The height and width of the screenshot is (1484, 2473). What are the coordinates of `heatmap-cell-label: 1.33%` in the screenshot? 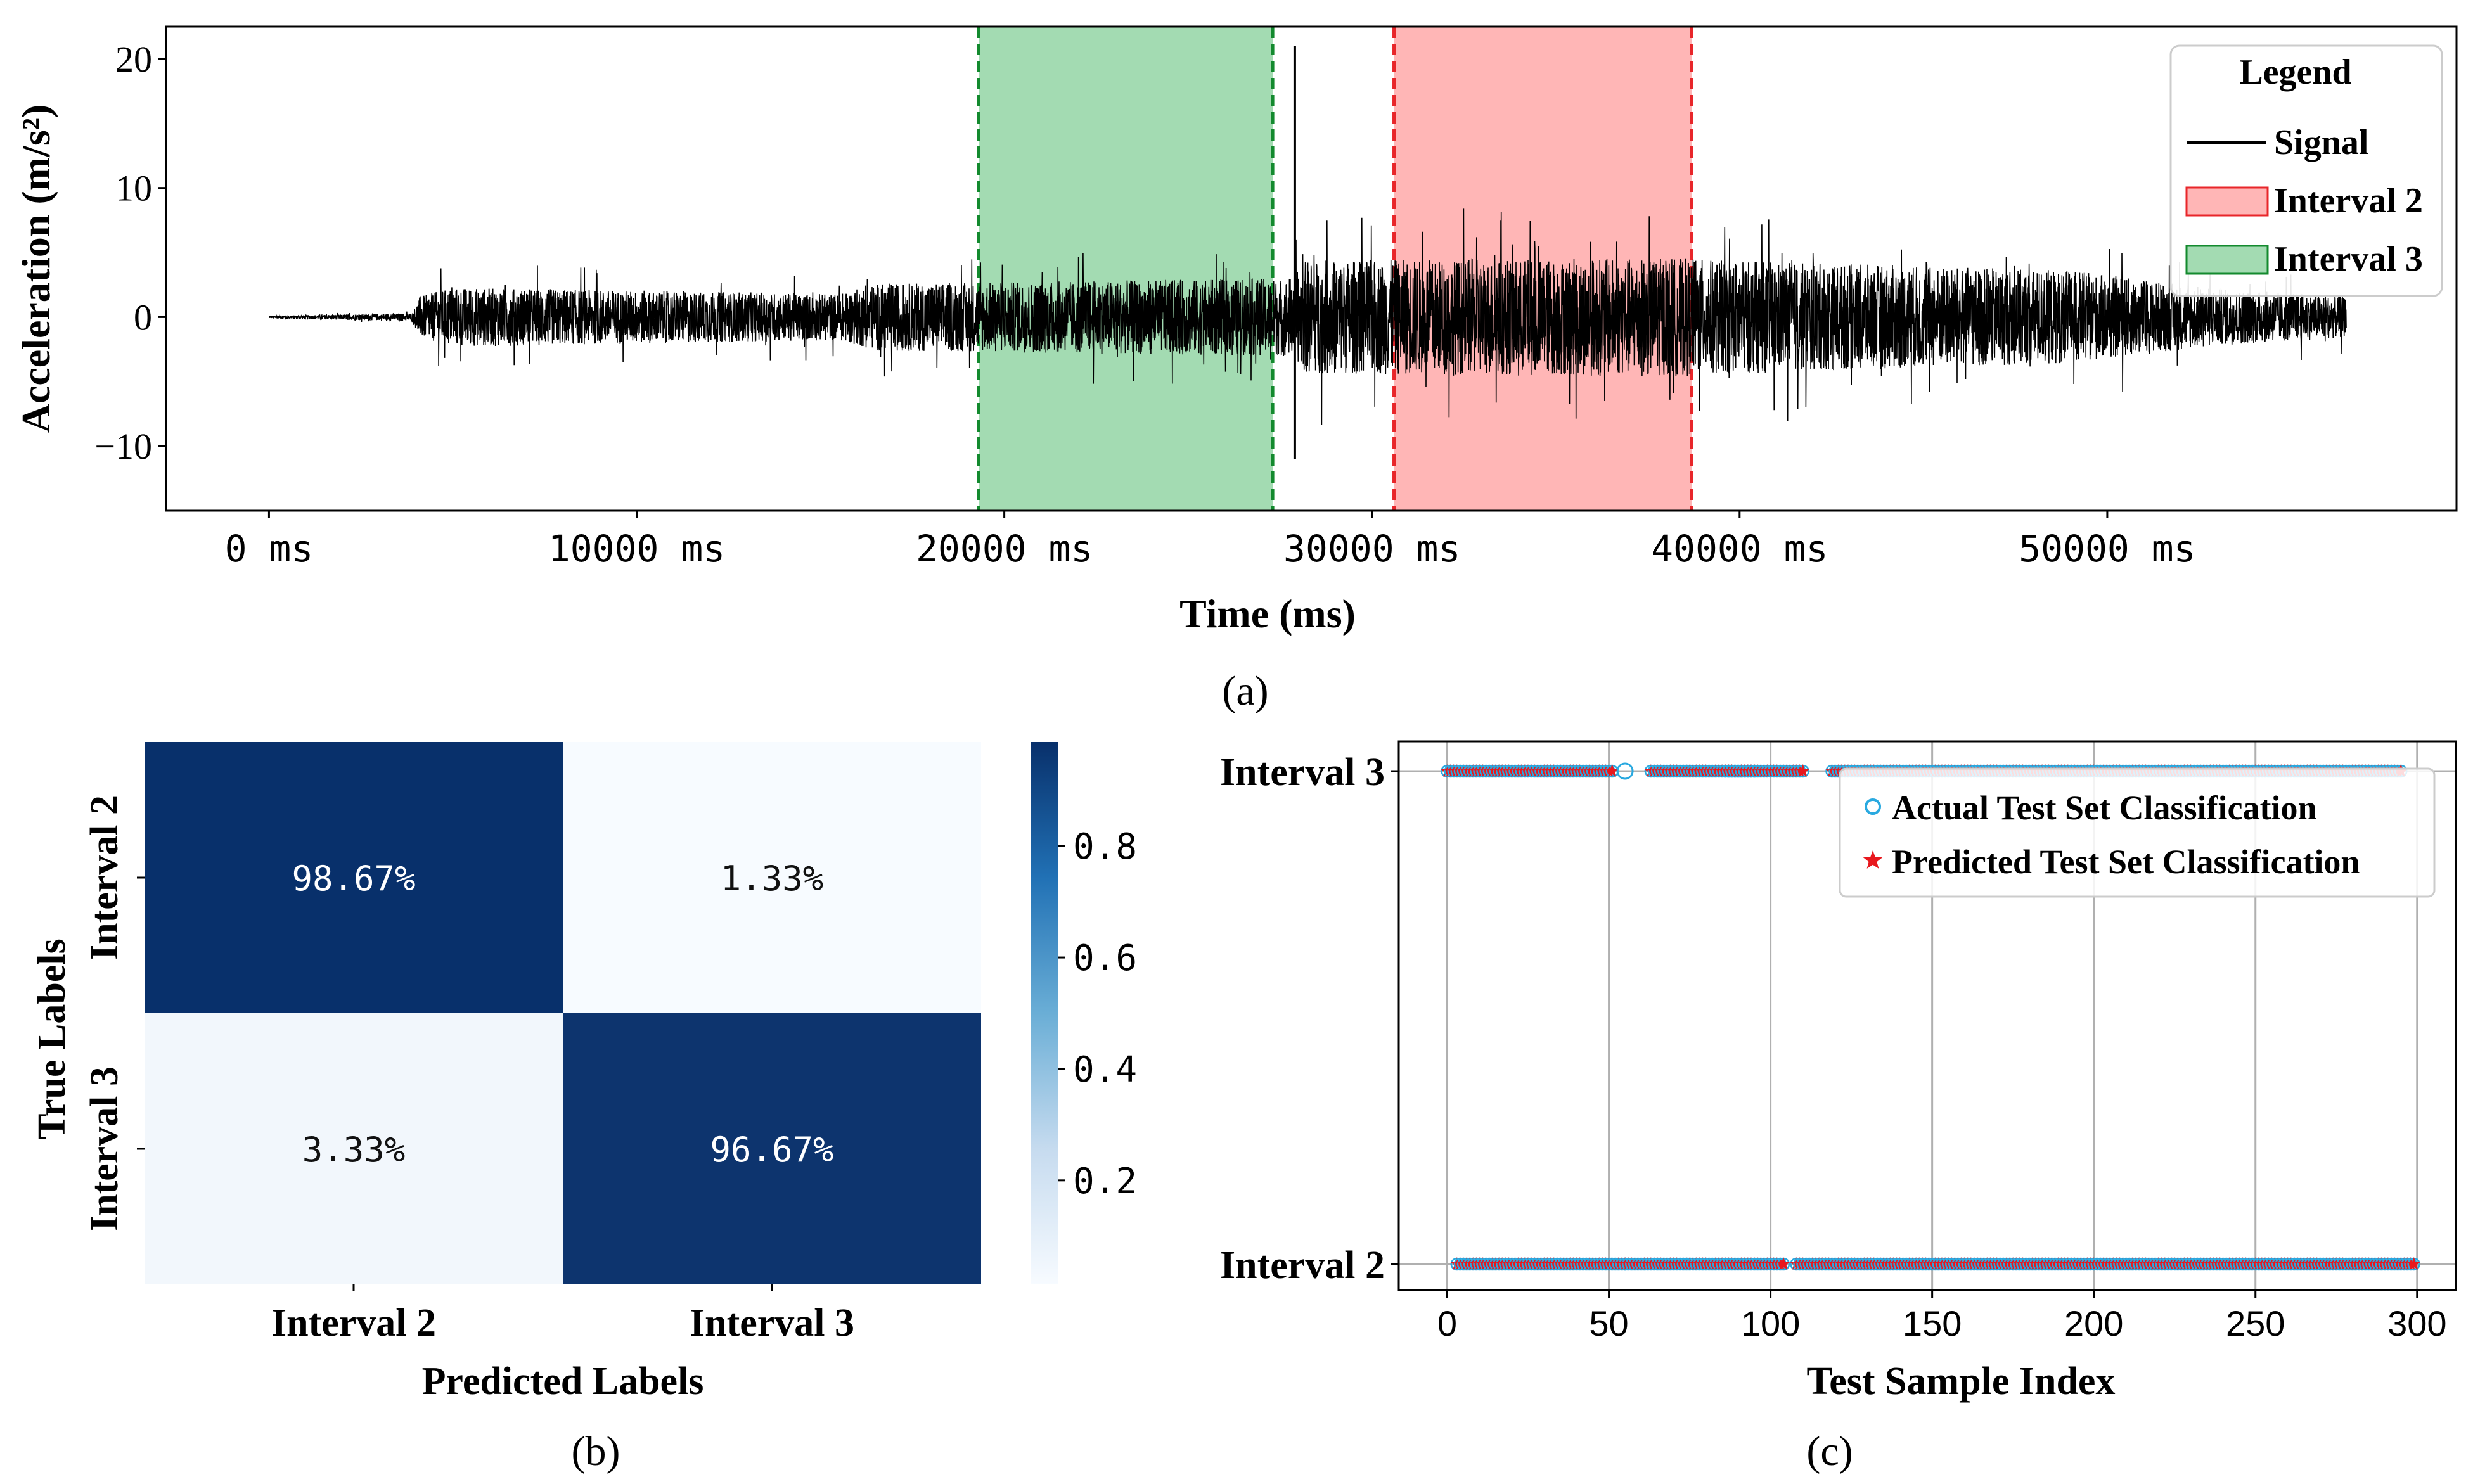 It's located at (772, 879).